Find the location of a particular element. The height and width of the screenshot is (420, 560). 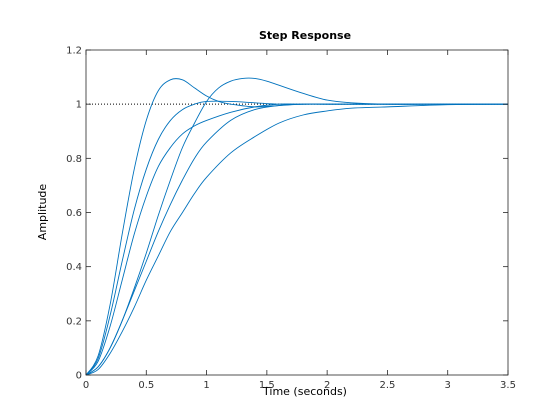

x-axis-label: Time (seconds) is located at coordinates (304, 391).